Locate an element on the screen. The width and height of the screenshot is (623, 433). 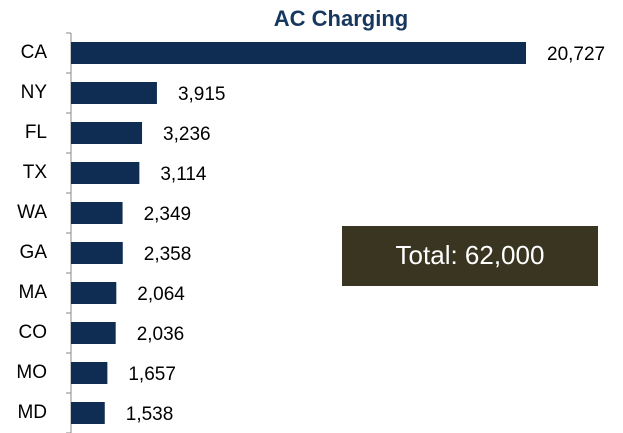
value-label: 2,349 is located at coordinates (168, 214).